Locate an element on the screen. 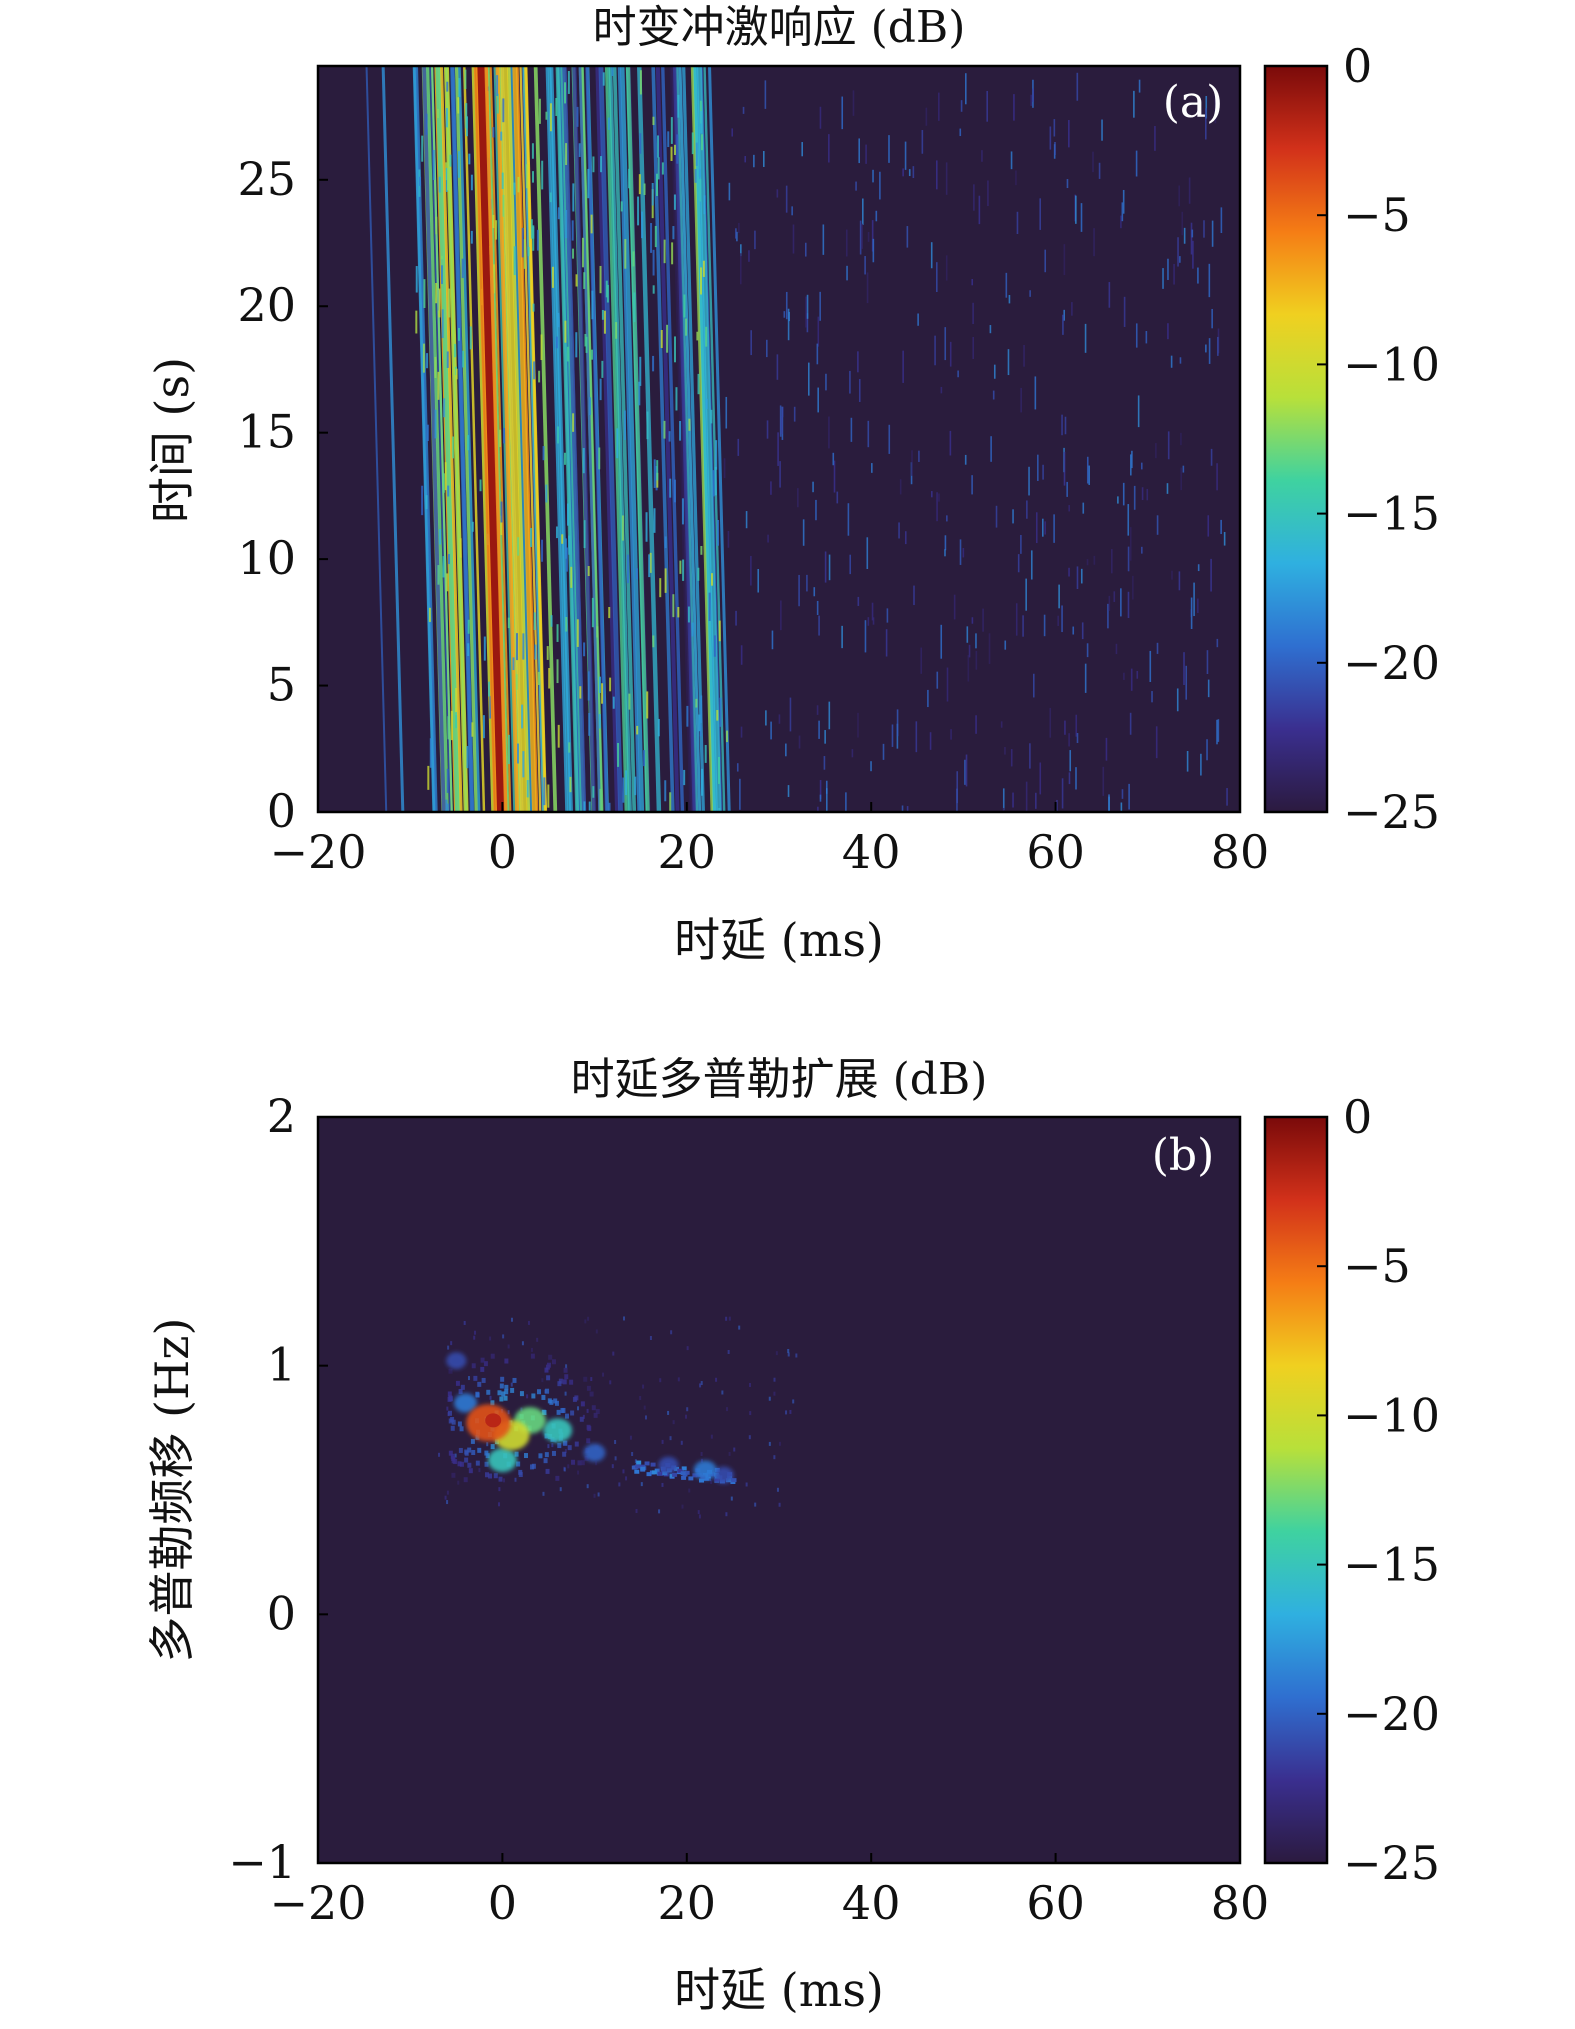 The image size is (1575, 2029). panel-b-xtick-label: −20 is located at coordinates (317, 1903).